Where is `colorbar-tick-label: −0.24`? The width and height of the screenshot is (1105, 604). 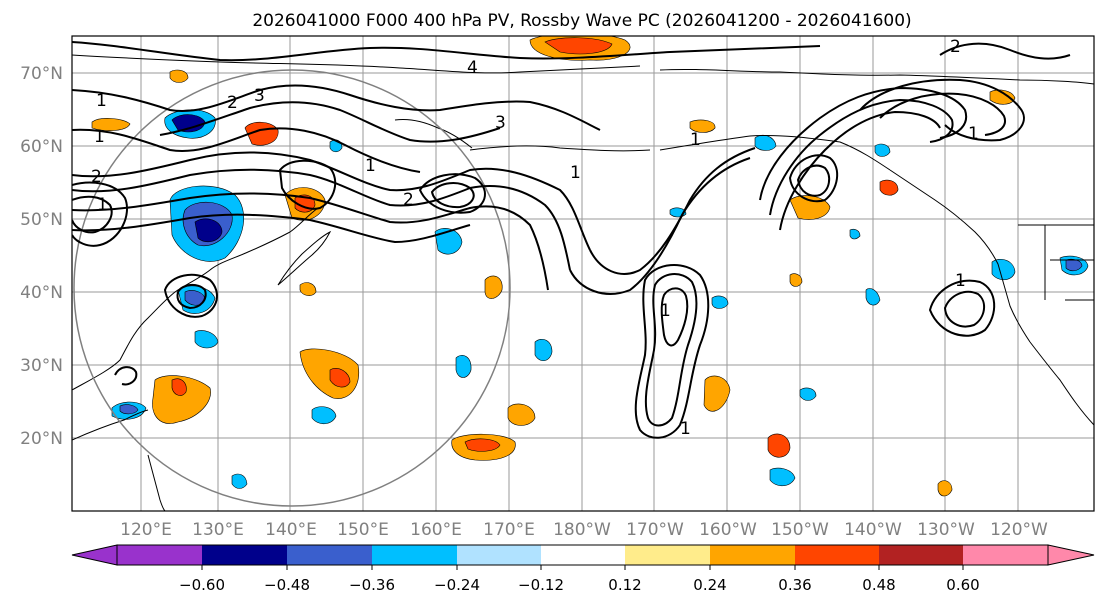 colorbar-tick-label: −0.24 is located at coordinates (457, 585).